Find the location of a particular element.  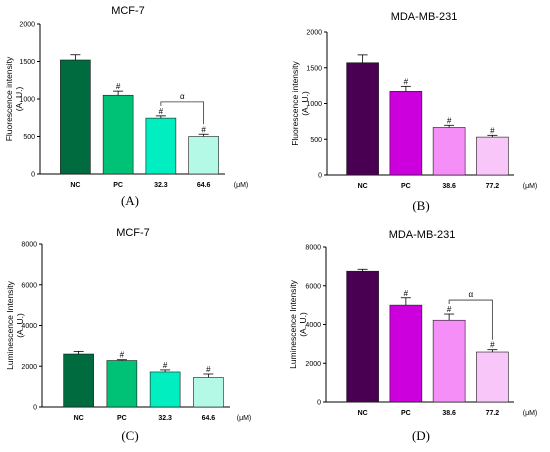

panel-label: (B) is located at coordinates (420, 205).